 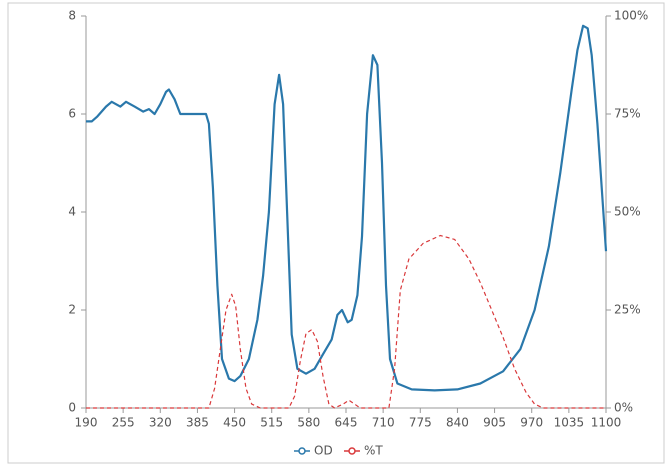 What do you see at coordinates (346, 423) in the screenshot?
I see `x-tick-label: 645` at bounding box center [346, 423].